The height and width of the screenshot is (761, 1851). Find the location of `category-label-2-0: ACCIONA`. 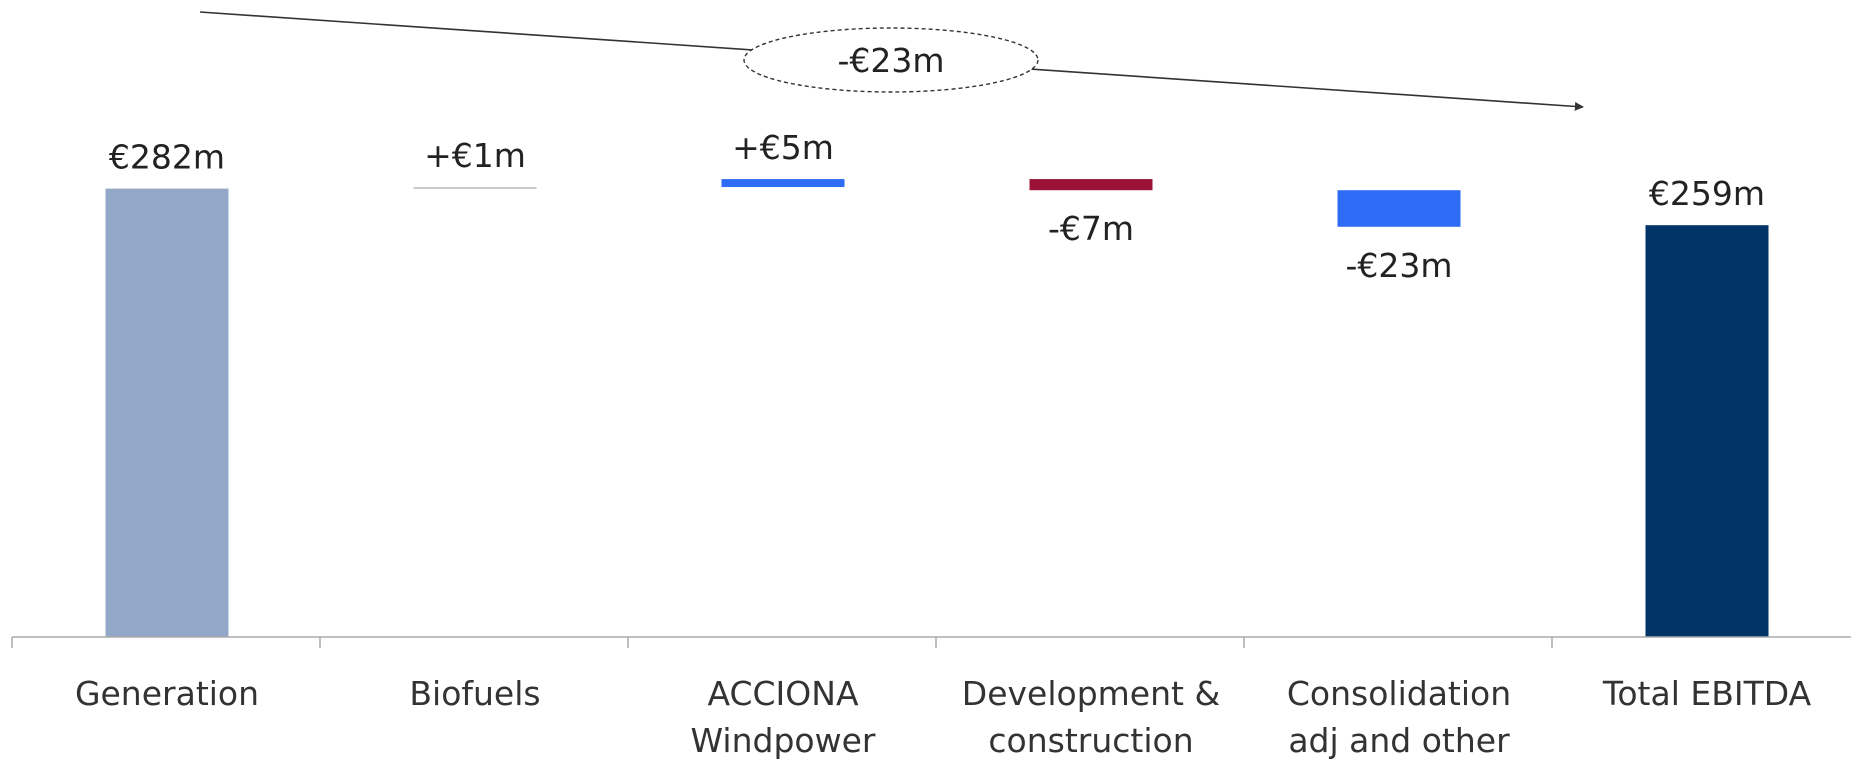

category-label-2-0: ACCIONA is located at coordinates (782, 693).